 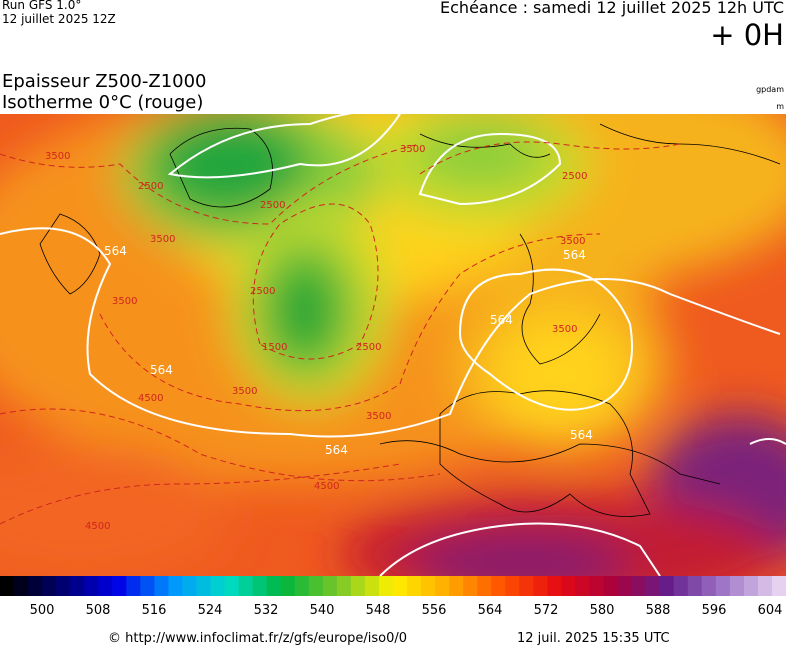 I want to click on contour-label: 1500, so click(x=274, y=347).